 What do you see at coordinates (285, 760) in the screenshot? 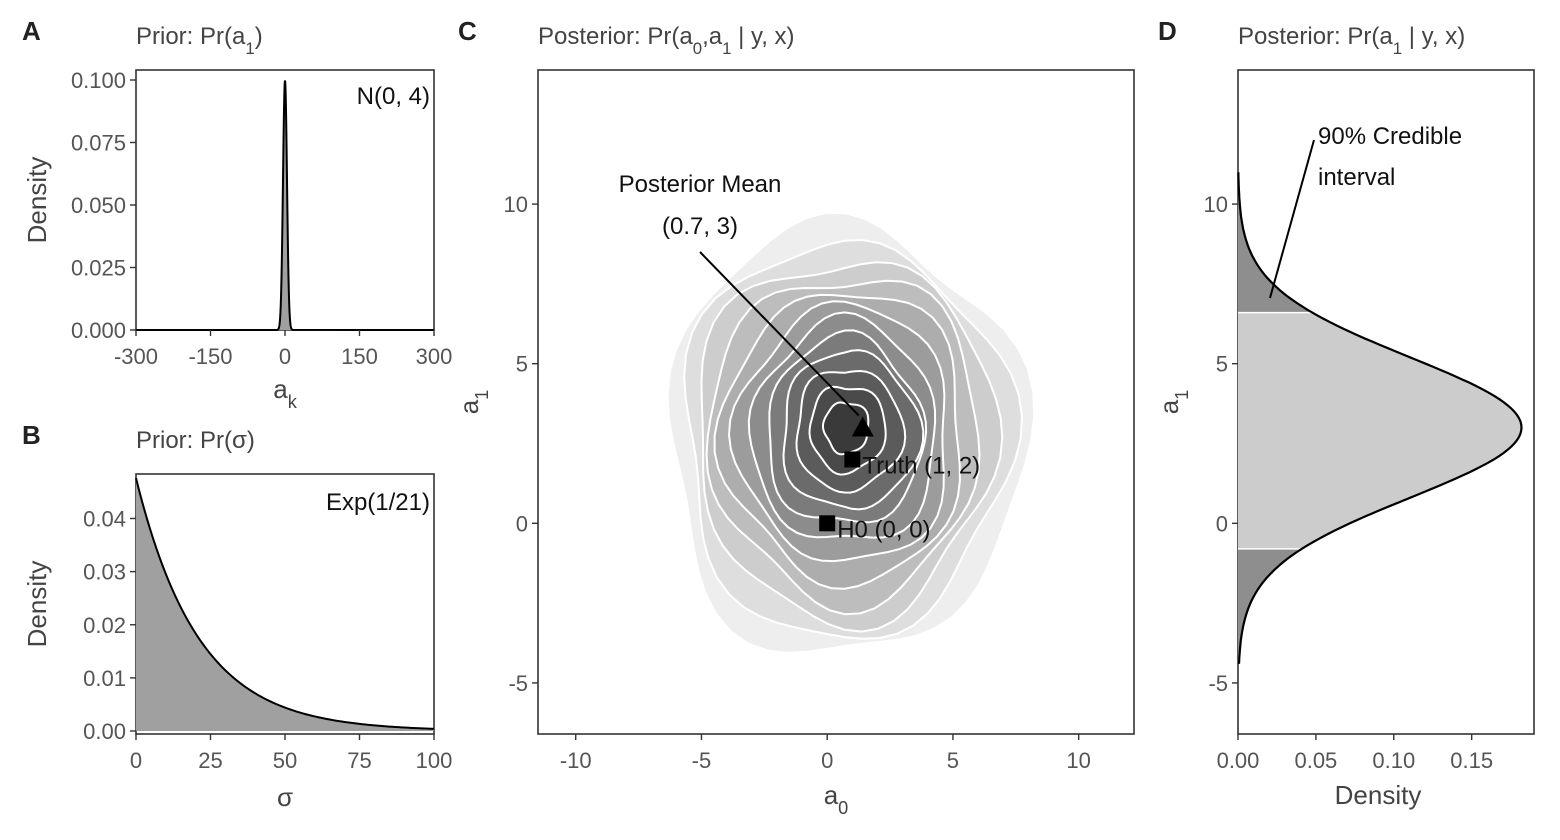
I see `panel-b-xtick-label: 50` at bounding box center [285, 760].